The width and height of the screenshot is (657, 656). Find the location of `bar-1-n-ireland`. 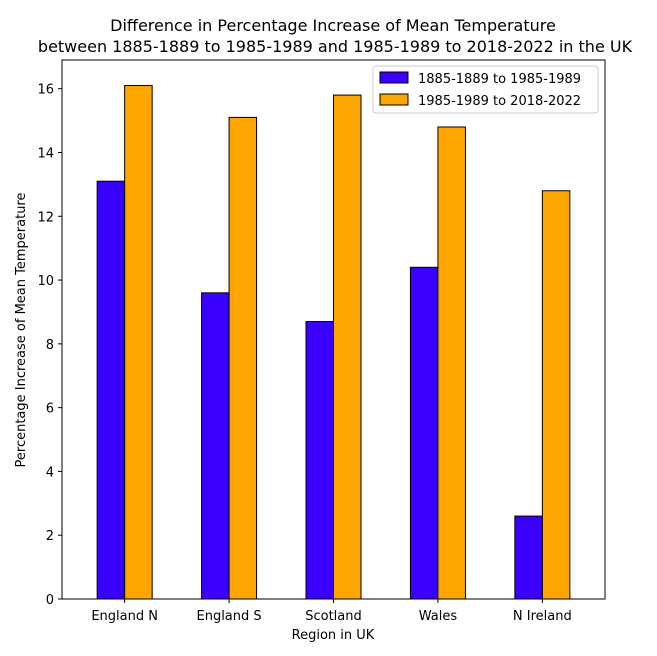

bar-1-n-ireland is located at coordinates (528, 557).